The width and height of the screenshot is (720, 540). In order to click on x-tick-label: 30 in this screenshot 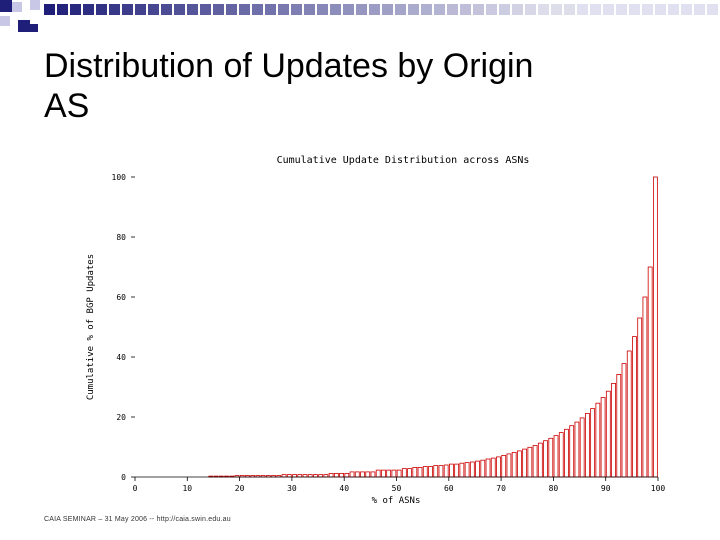, I will do `click(292, 488)`.